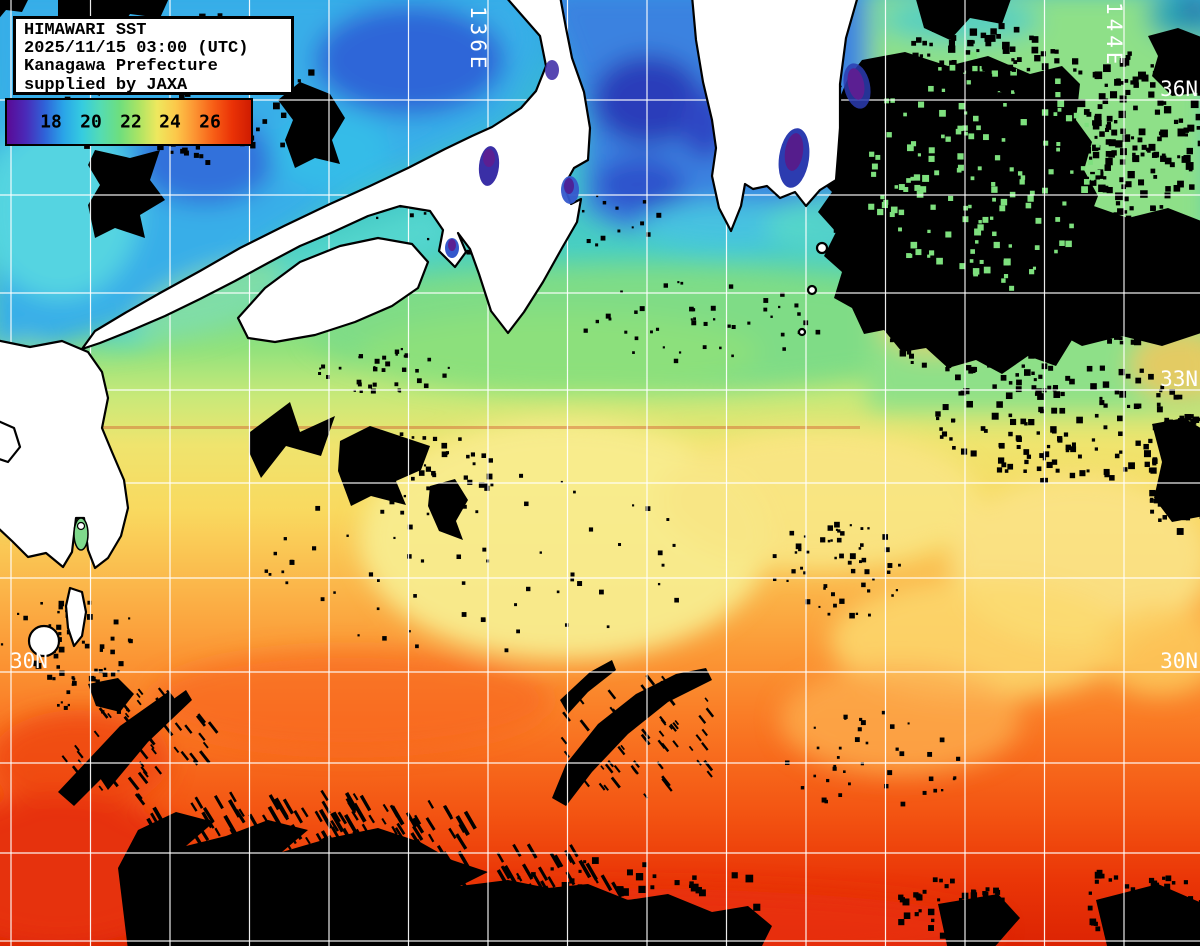 The image size is (1200, 946). I want to click on lat-label-30n-right: 30N, so click(1179, 661).